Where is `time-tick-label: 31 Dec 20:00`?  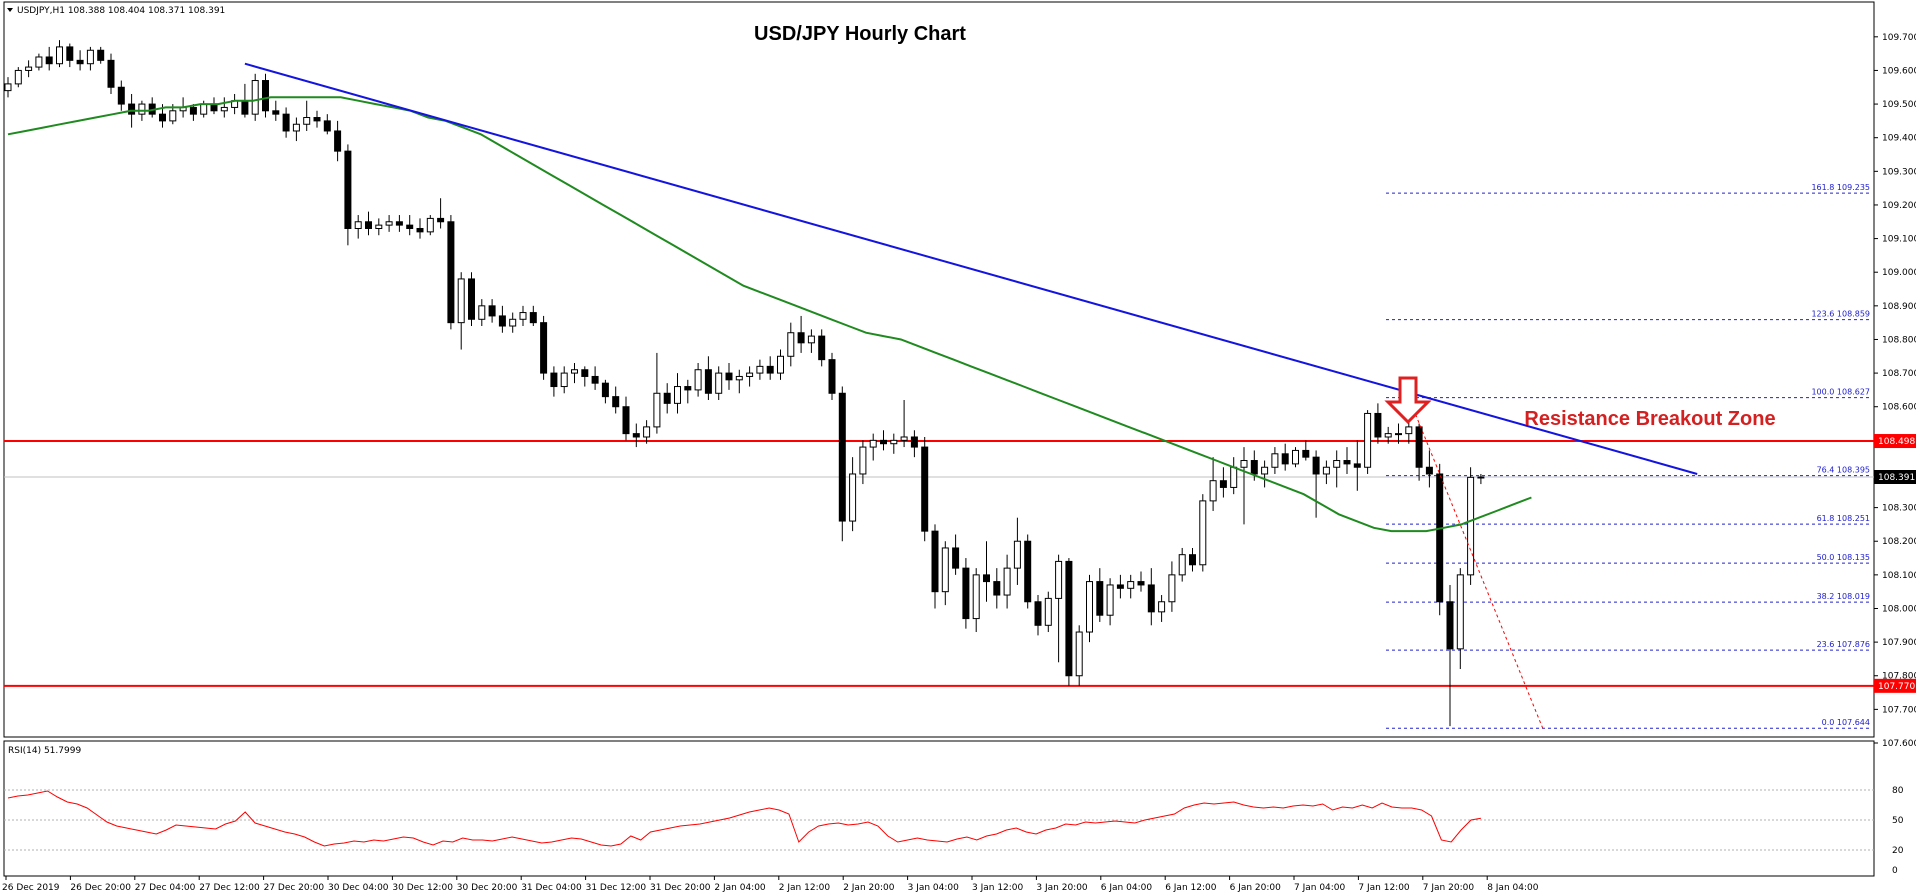
time-tick-label: 31 Dec 20:00 is located at coordinates (680, 888).